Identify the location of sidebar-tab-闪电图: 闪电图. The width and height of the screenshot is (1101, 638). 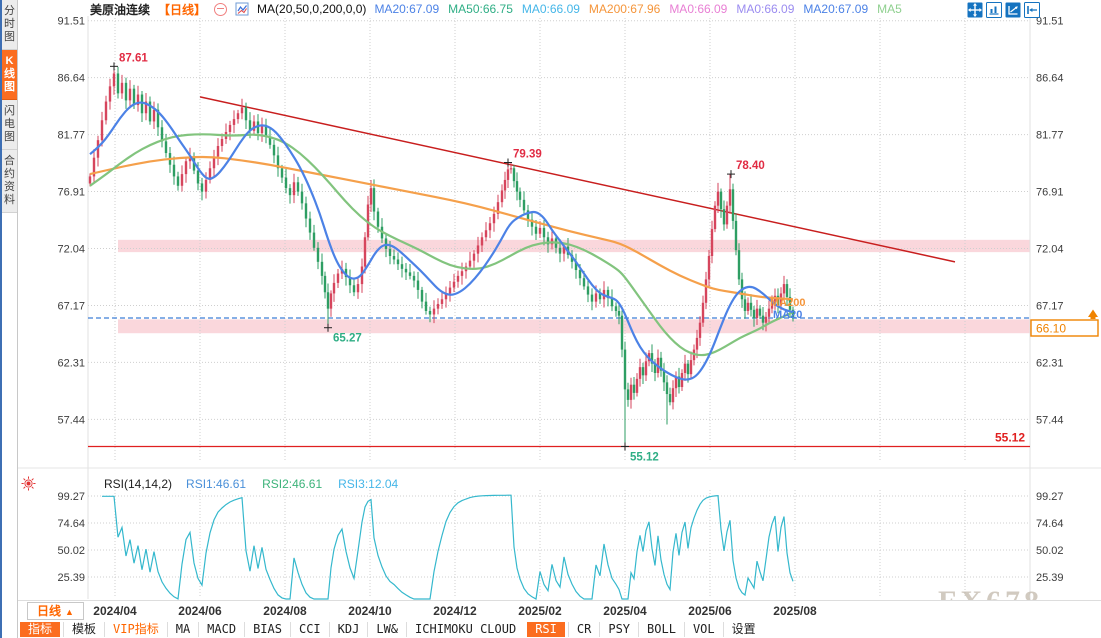
(9, 125).